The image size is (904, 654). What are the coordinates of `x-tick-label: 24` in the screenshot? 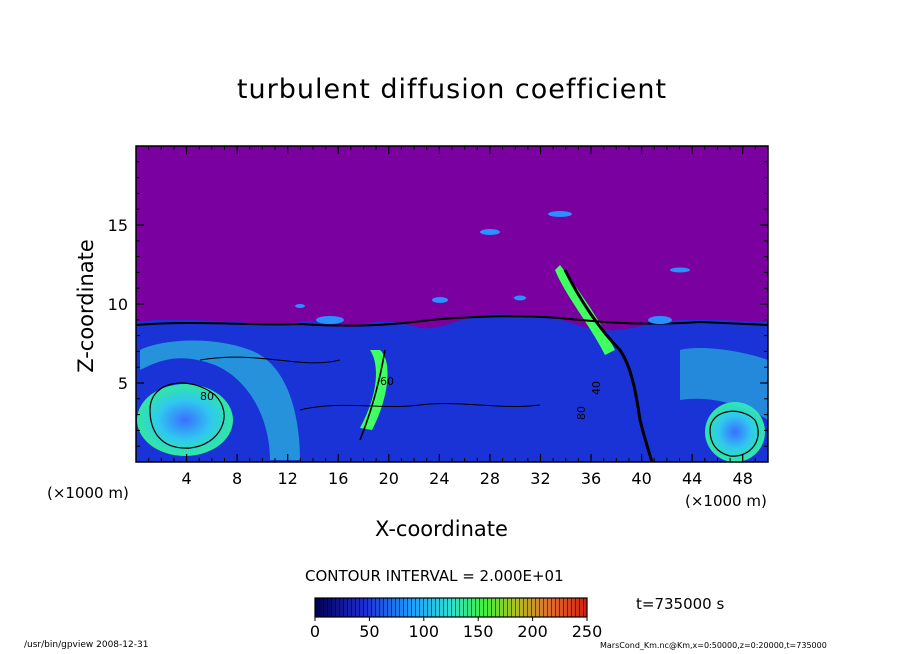 It's located at (439, 478).